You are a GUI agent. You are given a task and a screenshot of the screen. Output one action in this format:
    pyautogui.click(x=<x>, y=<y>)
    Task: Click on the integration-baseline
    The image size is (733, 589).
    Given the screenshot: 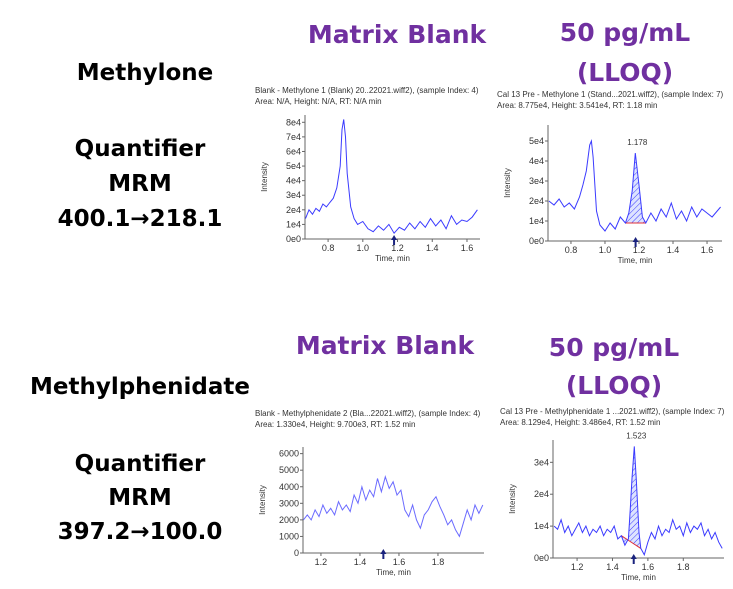 What is the action you would take?
    pyautogui.click(x=631, y=542)
    